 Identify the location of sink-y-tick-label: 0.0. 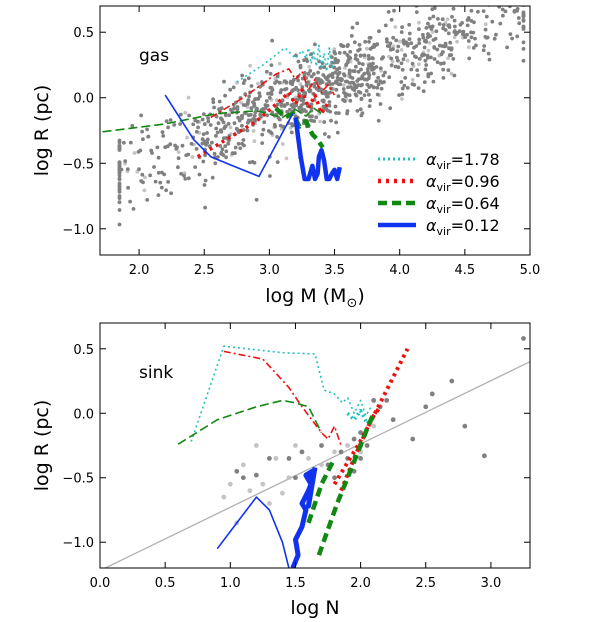
(83, 414).